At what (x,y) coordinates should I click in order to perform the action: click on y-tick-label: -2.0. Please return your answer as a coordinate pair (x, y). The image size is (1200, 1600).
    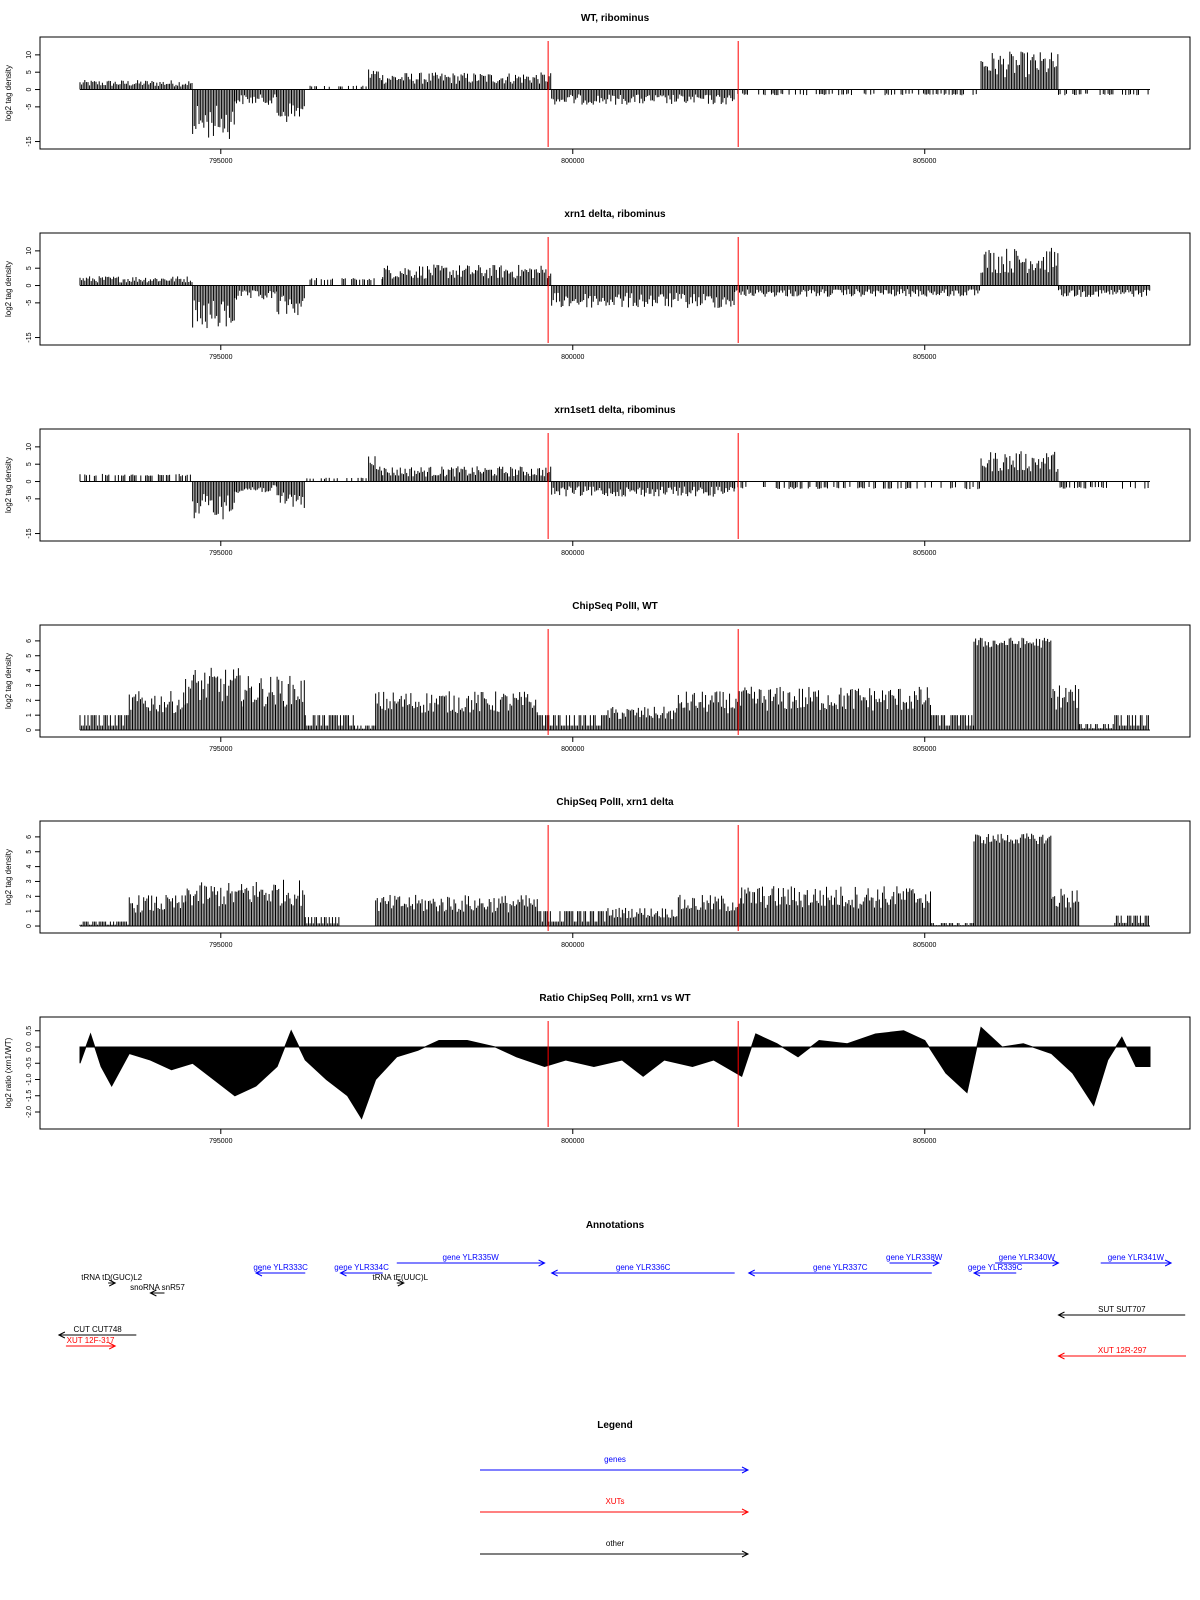
    Looking at the image, I should click on (29, 1112).